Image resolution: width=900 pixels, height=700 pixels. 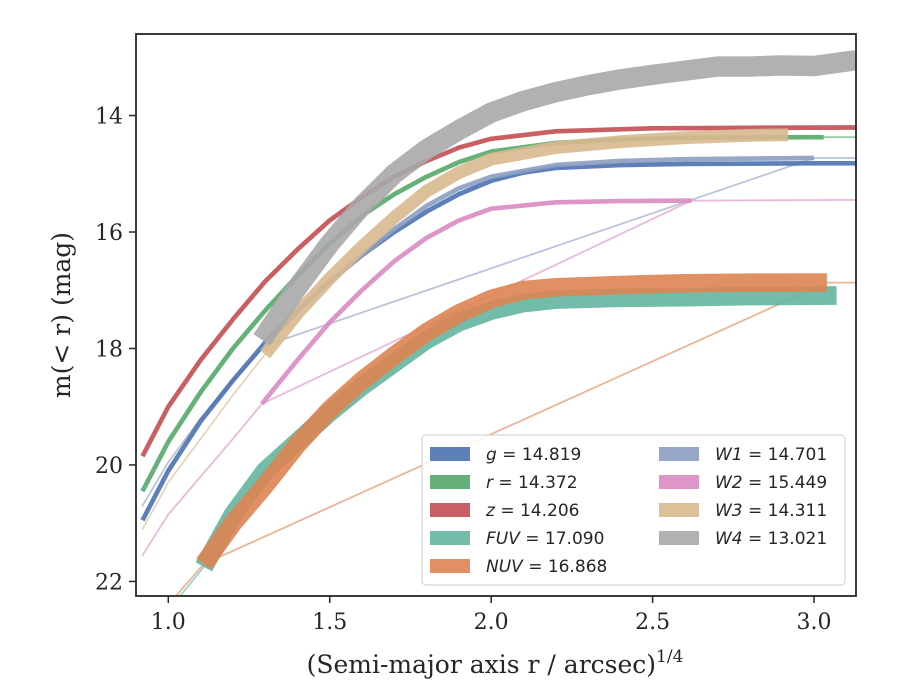 What do you see at coordinates (814, 622) in the screenshot?
I see `x-tick-label: 3.0` at bounding box center [814, 622].